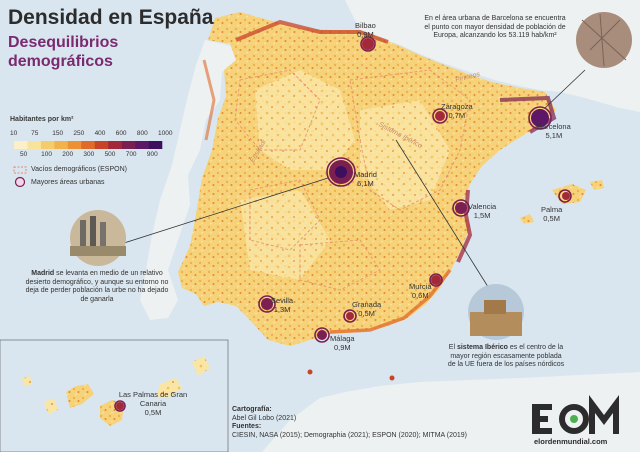 The height and width of the screenshot is (452, 640). I want to click on legend-top-tick: 10, so click(14, 133).